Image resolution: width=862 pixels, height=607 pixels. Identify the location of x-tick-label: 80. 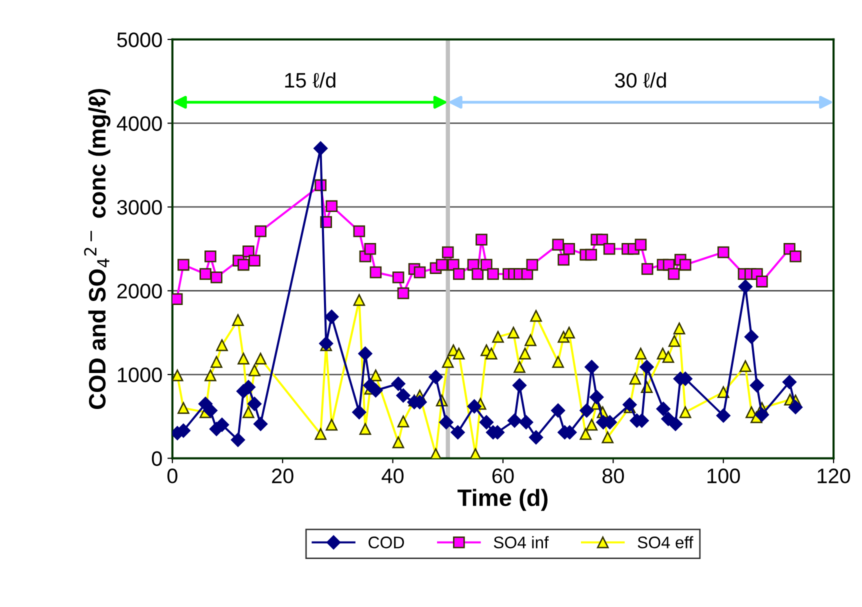
(613, 476).